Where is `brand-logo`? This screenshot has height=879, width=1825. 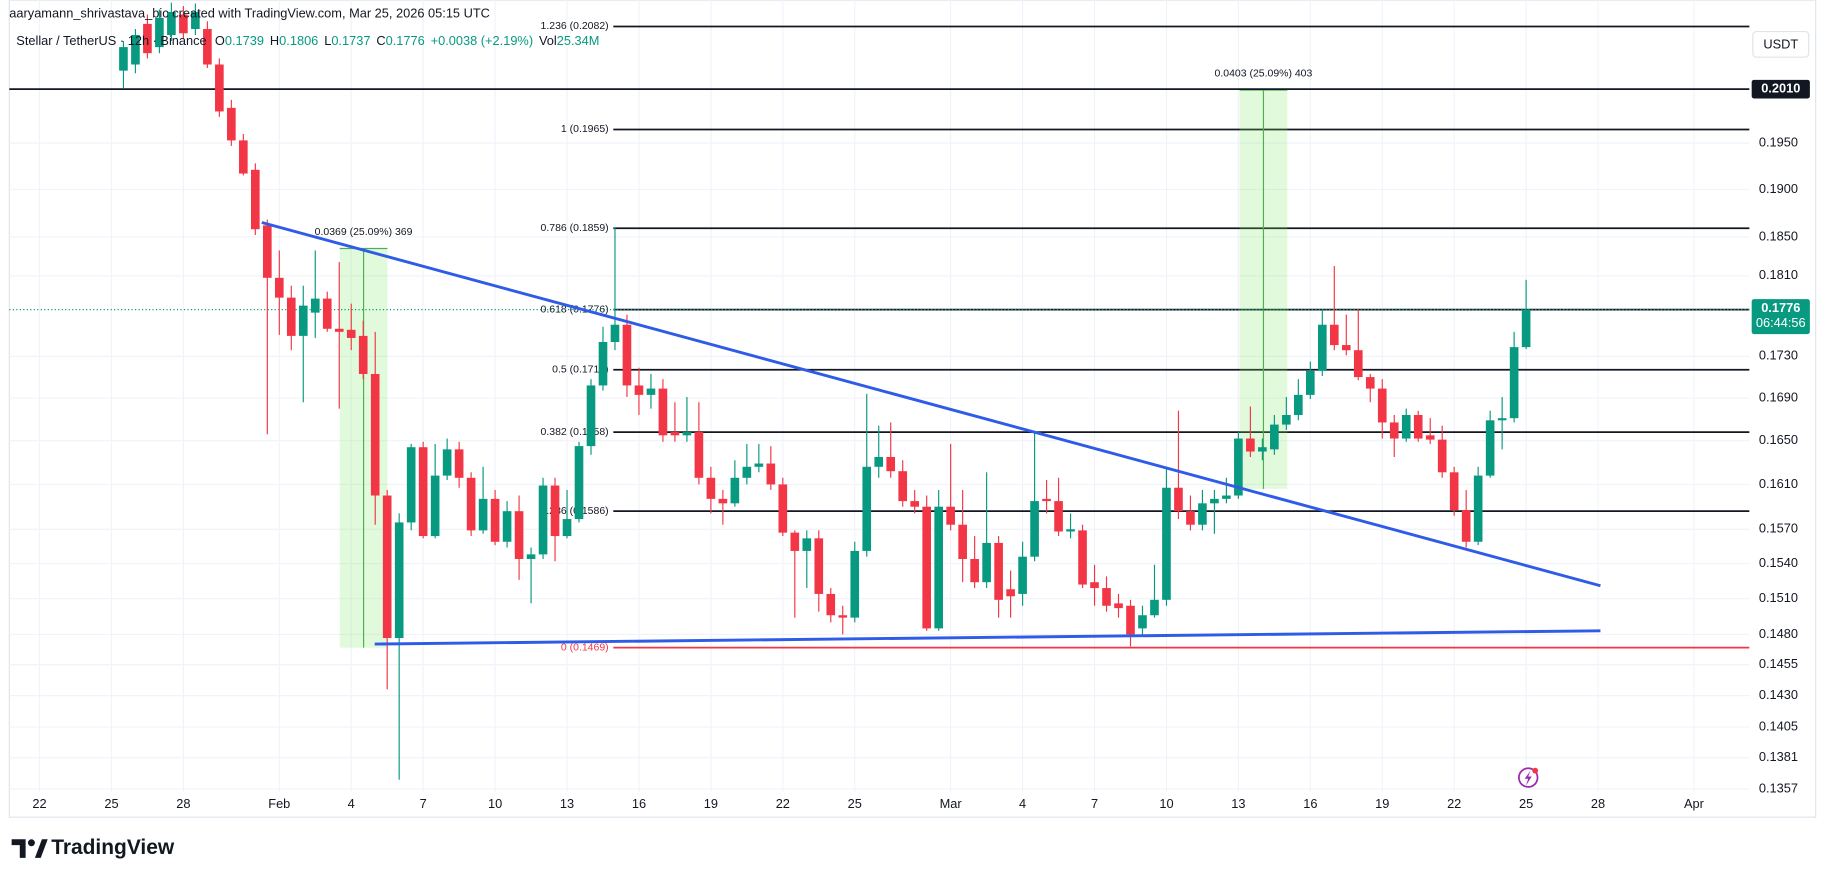
brand-logo is located at coordinates (29, 848).